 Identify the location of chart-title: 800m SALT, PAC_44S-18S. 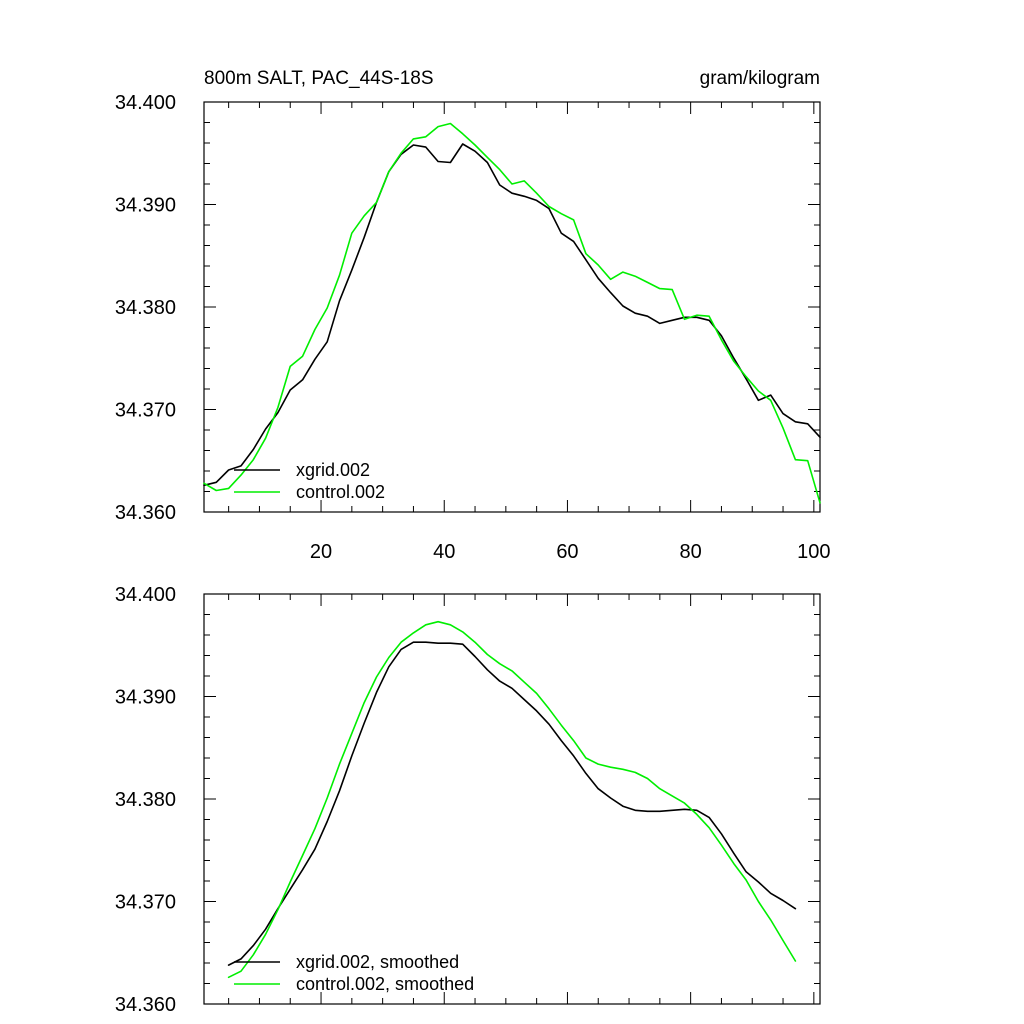
(319, 78).